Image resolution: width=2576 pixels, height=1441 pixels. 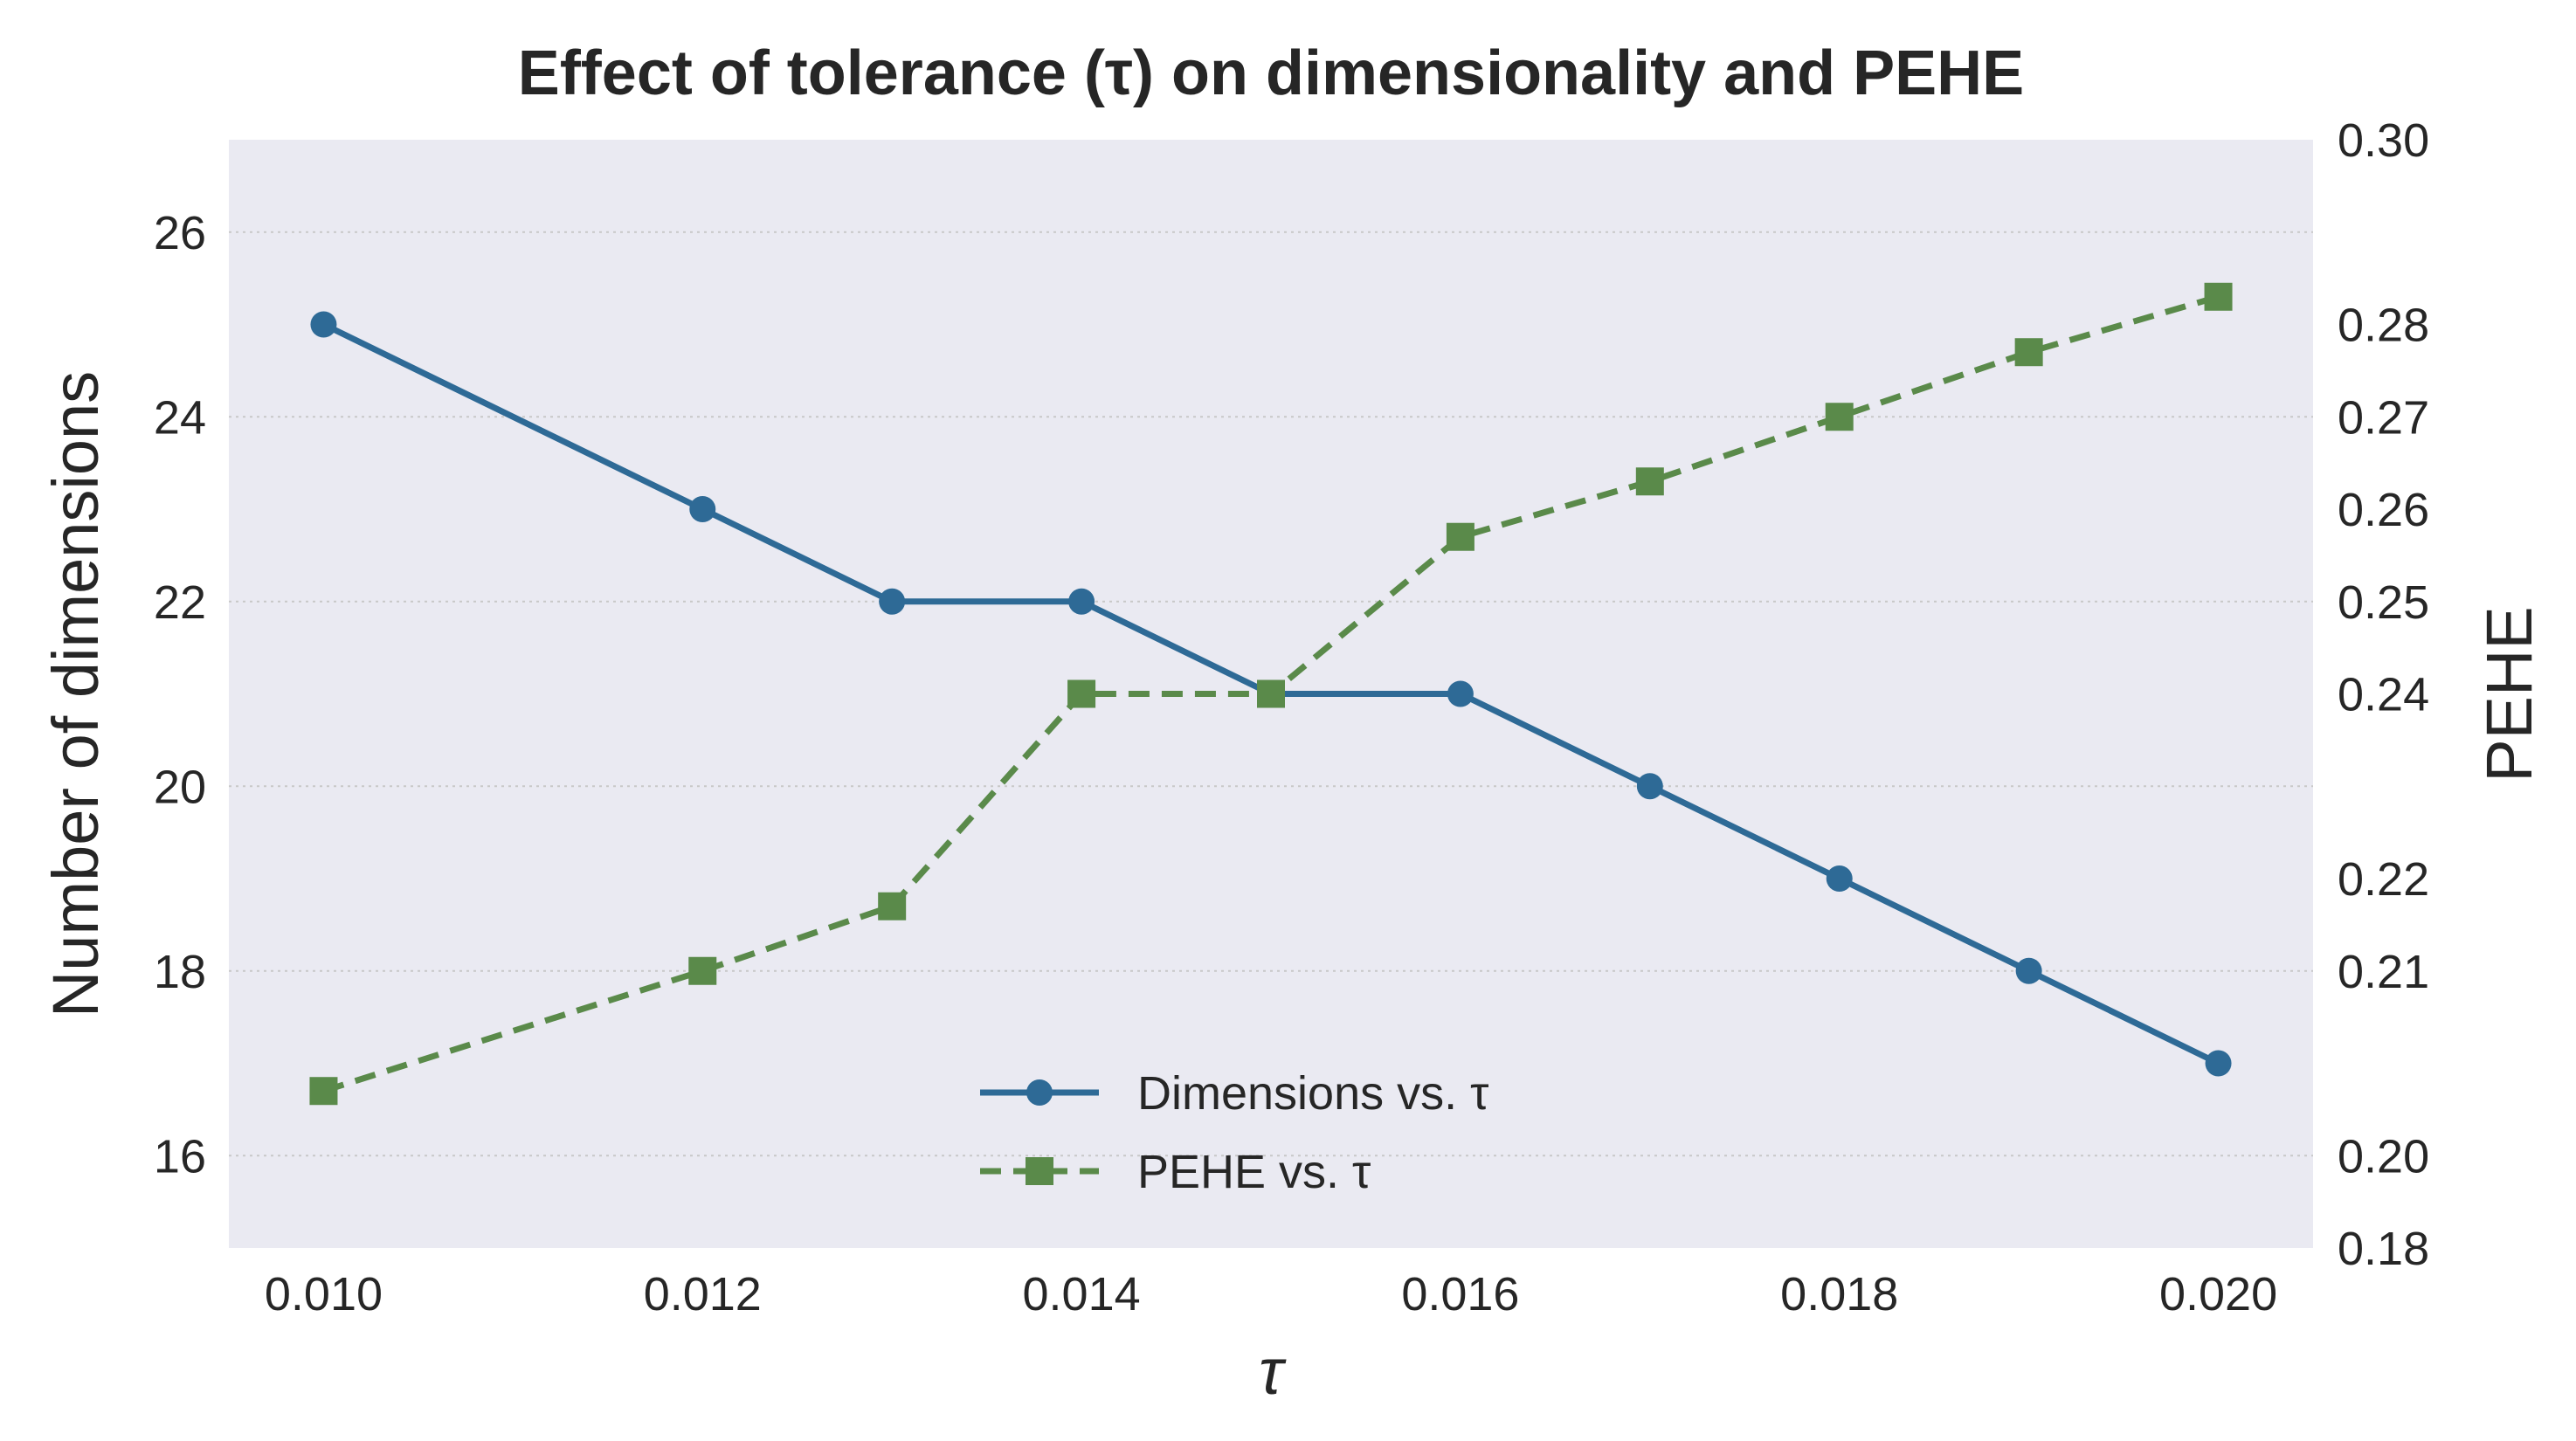 I want to click on y-right-tick-label: 0.30, so click(x=2383, y=140).